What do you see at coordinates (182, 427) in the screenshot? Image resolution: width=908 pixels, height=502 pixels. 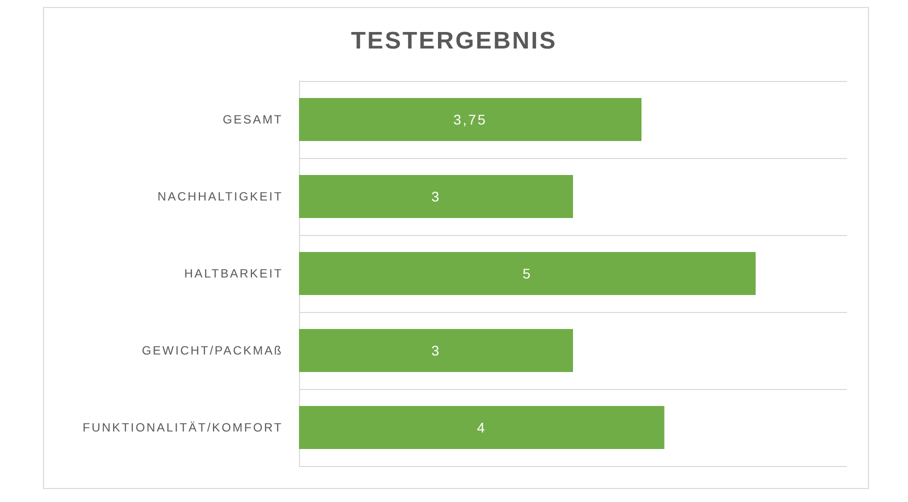 I see `y-tick-label: FUNKTIONALITÄT/KOMFORT` at bounding box center [182, 427].